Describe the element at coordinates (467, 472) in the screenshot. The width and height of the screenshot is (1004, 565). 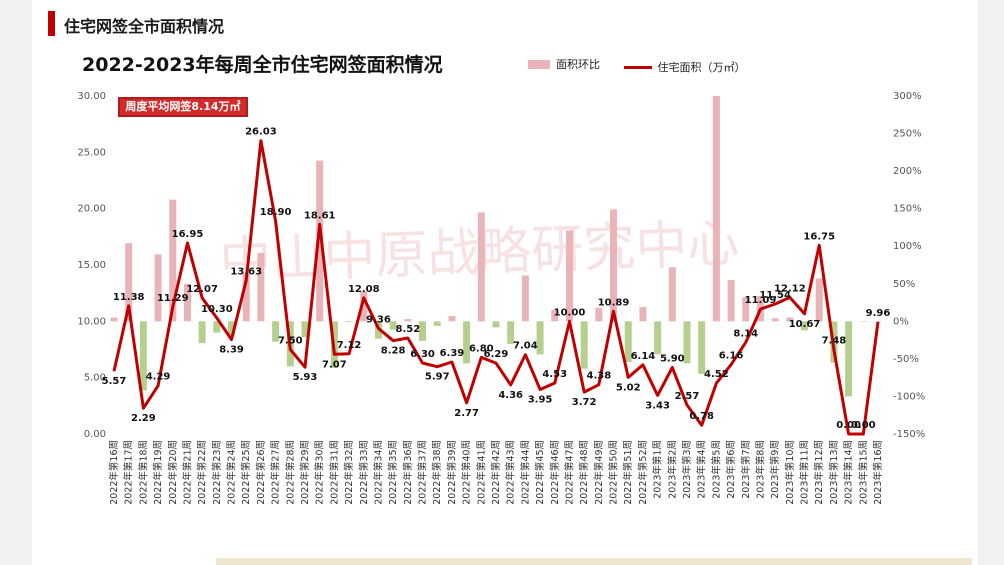
I see `x-tick-label: 2022年第40周` at that location.